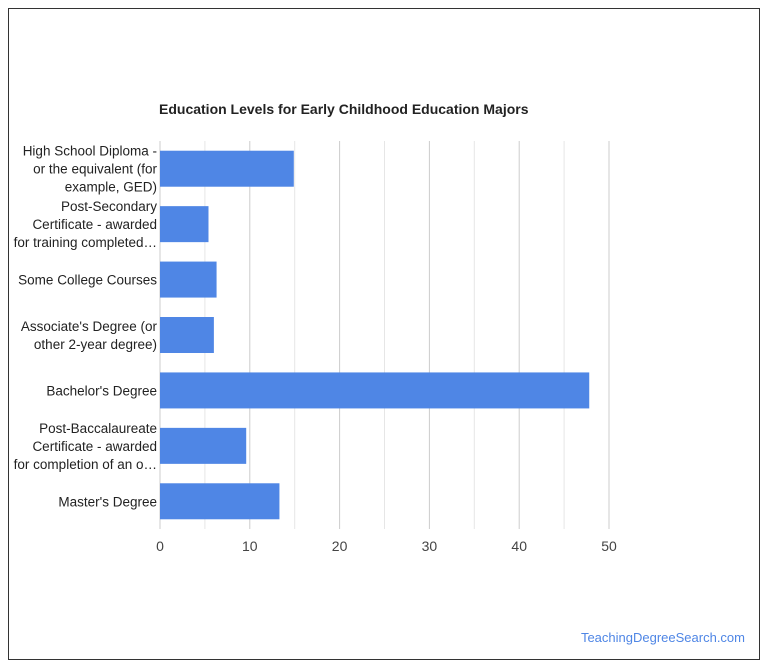  Describe the element at coordinates (519, 546) in the screenshot. I see `x-tick-label: 40` at that location.